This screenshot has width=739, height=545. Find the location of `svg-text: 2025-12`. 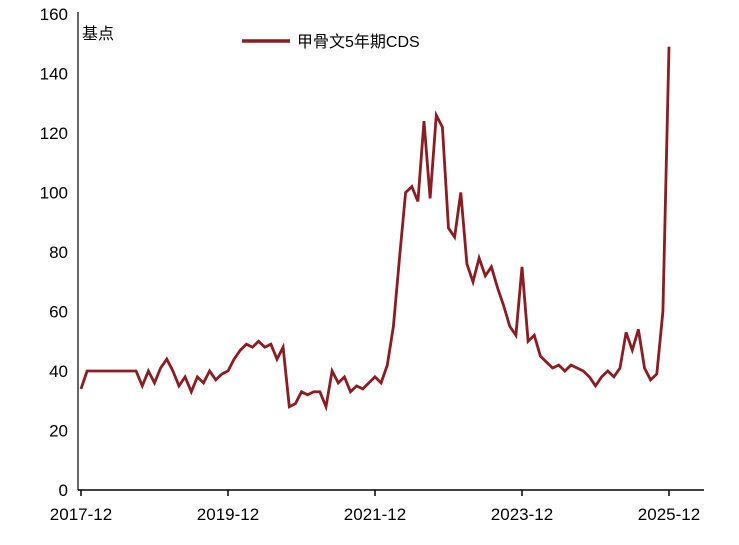

svg-text: 2025-12 is located at coordinates (669, 514).